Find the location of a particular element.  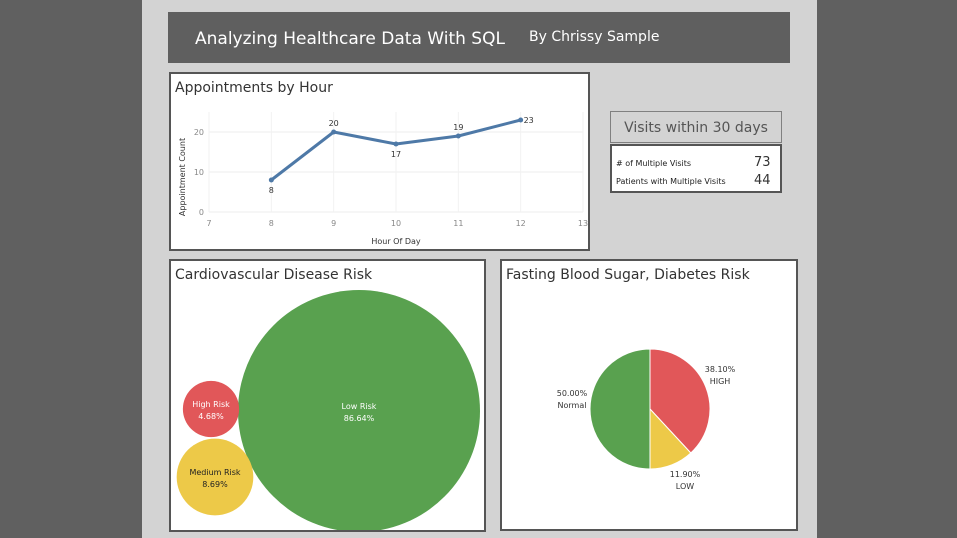

kpi-title: Visits within 30 days is located at coordinates (696, 127).